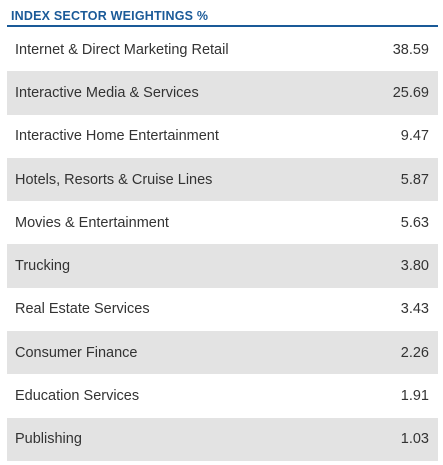 The height and width of the screenshot is (465, 443). What do you see at coordinates (122, 49) in the screenshot?
I see `sector-label: Internet & Direct Marketing Retail` at bounding box center [122, 49].